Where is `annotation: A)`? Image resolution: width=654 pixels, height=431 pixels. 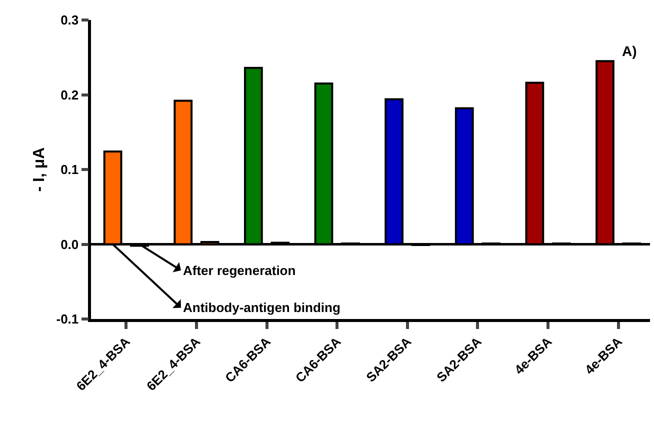
annotation: A) is located at coordinates (629, 51).